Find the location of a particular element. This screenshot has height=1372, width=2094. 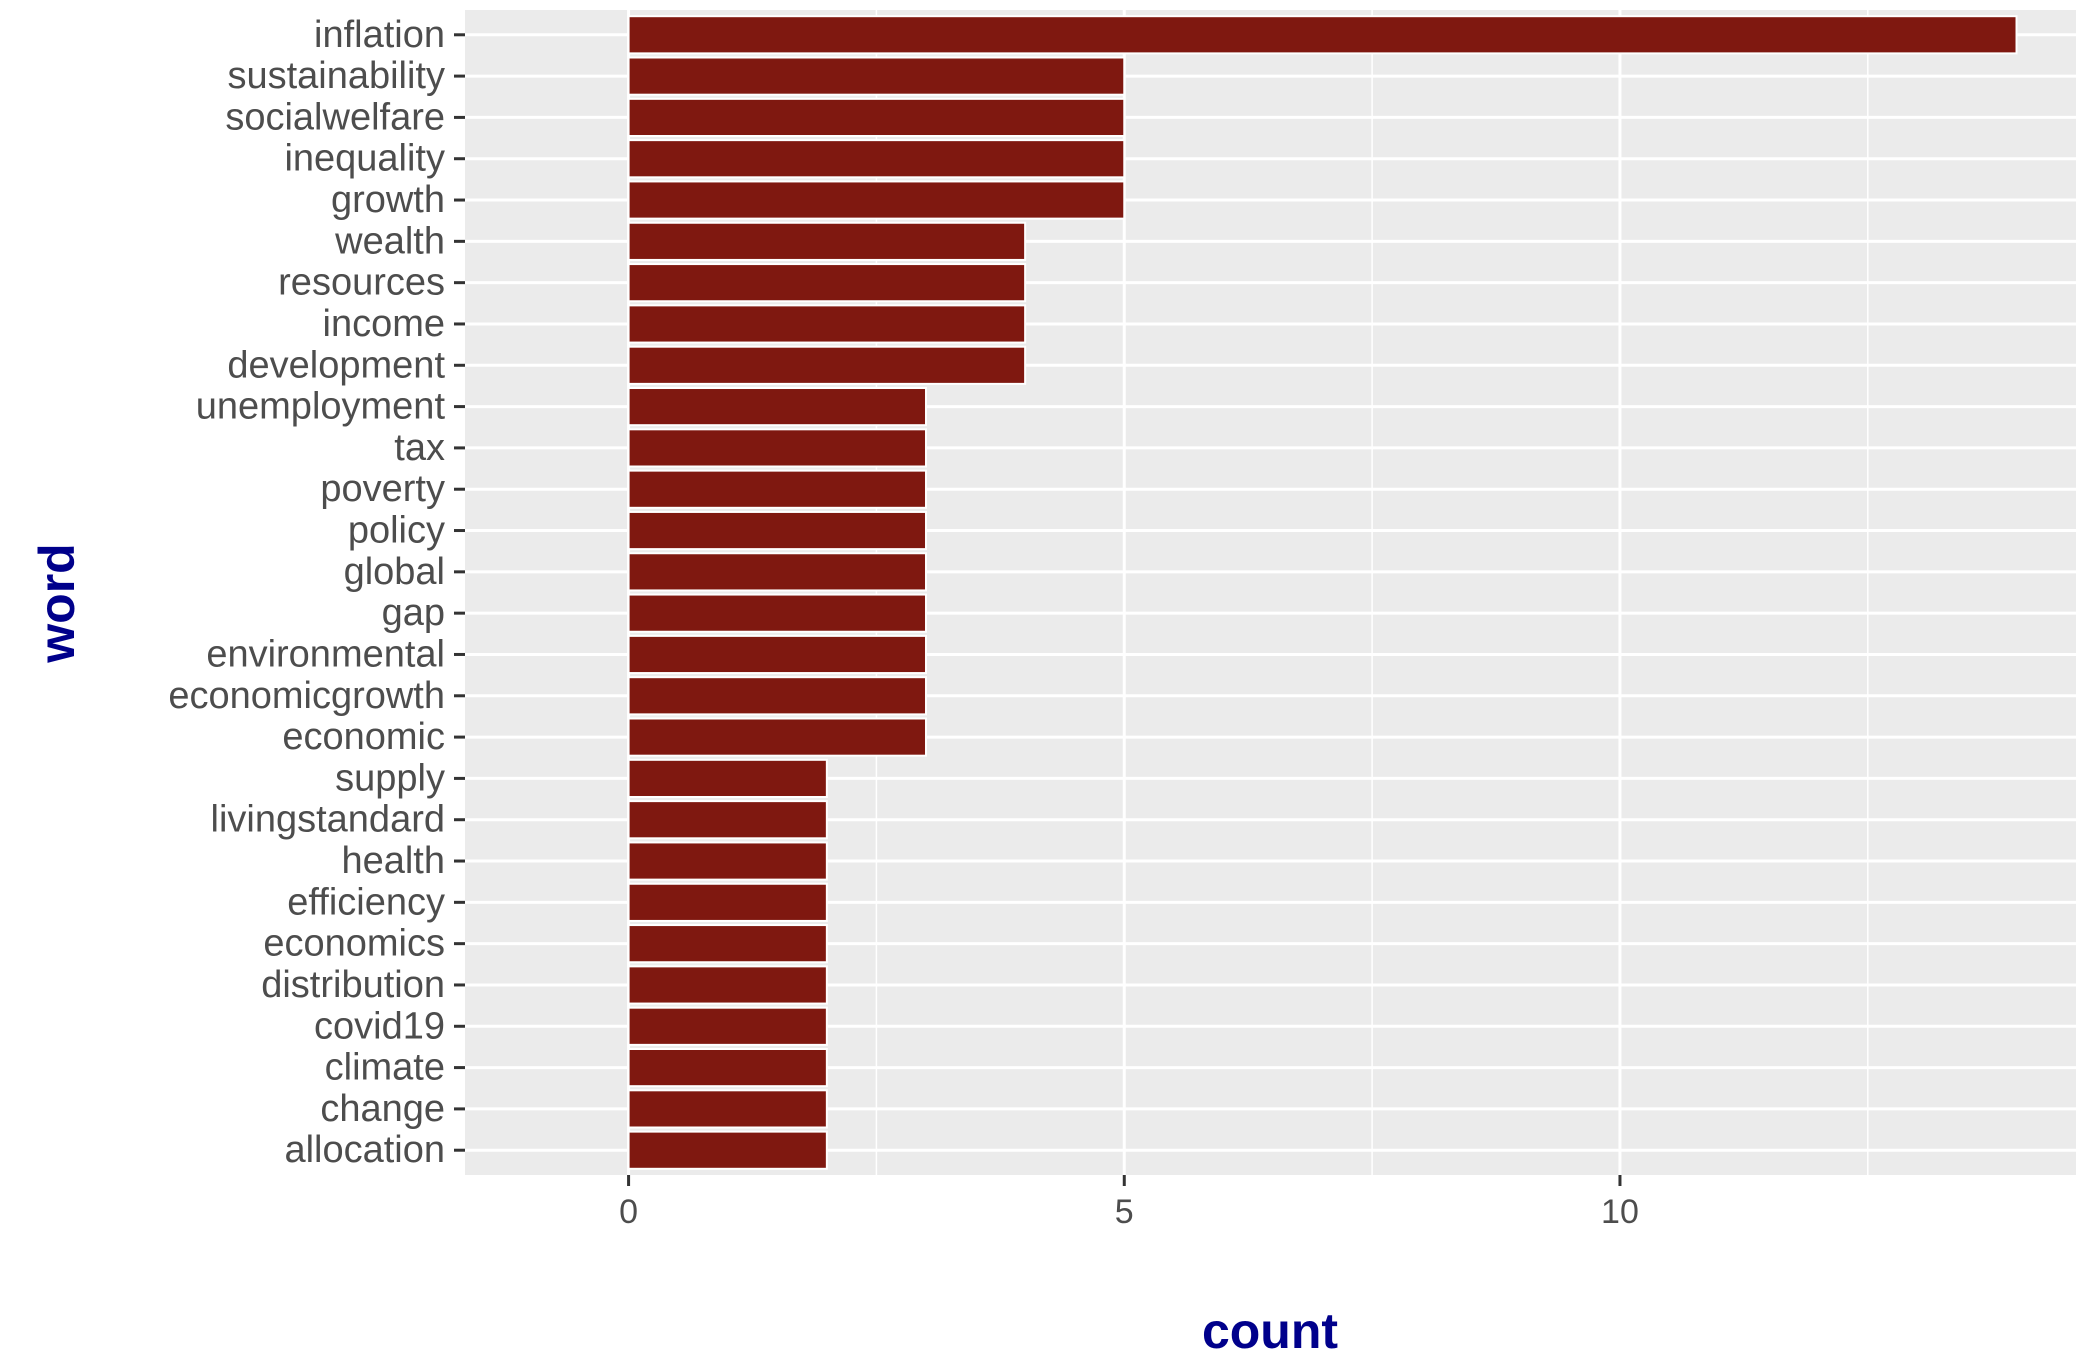

y-tick-label: distribution is located at coordinates (353, 985).